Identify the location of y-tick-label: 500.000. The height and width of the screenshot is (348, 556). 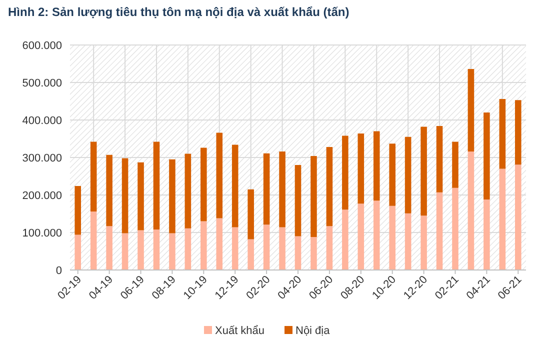
(42, 83).